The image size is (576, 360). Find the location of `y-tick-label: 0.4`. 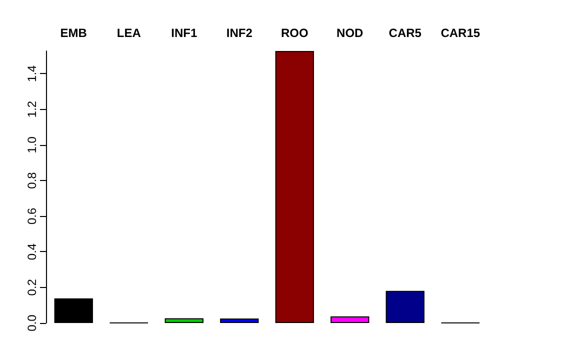

y-tick-label: 0.4 is located at coordinates (32, 251).